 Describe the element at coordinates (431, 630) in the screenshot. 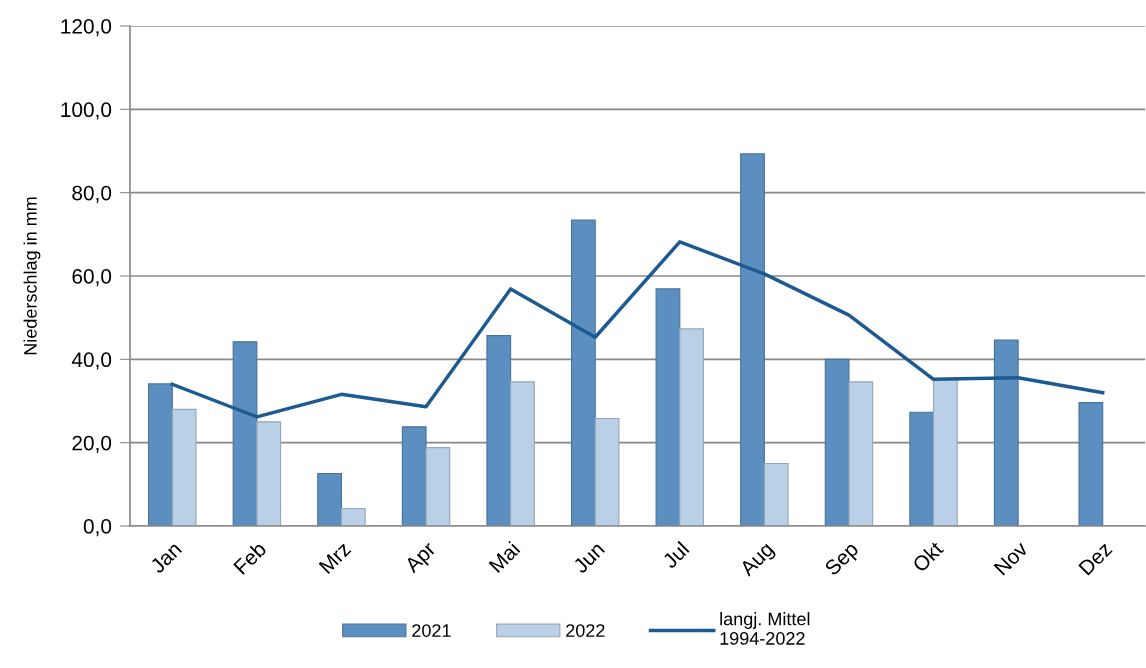

I see `legend-label: 2021` at that location.